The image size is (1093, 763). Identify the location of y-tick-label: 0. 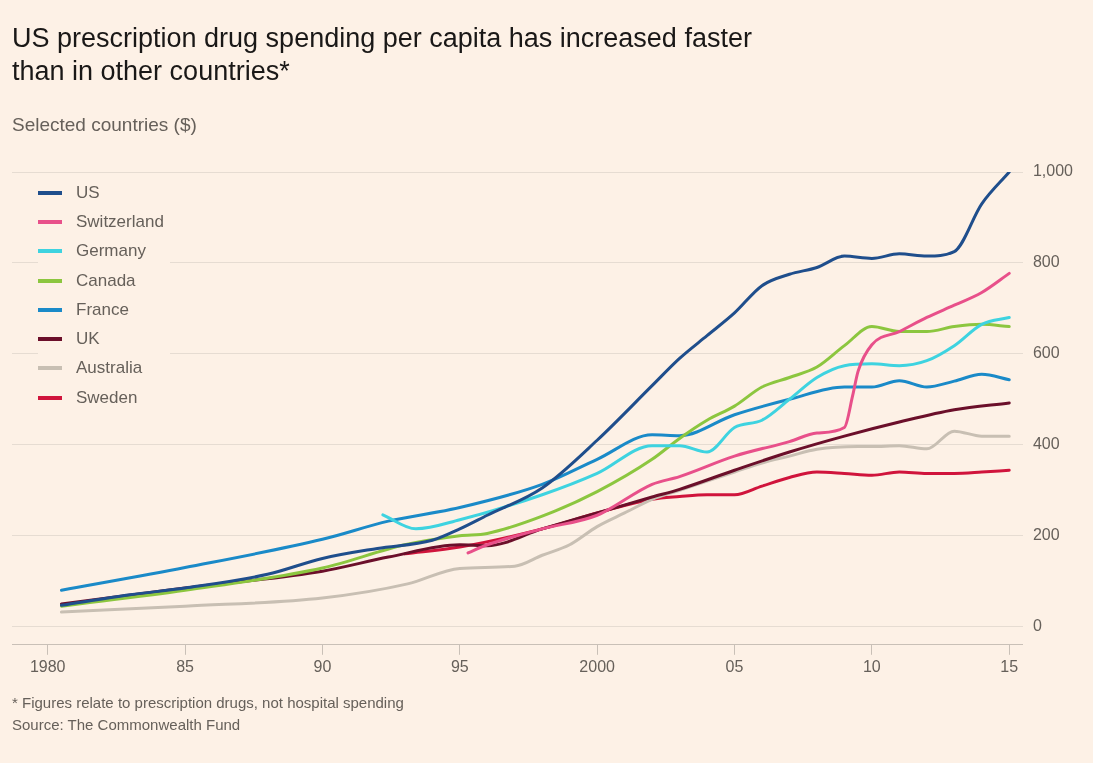
(1037, 626).